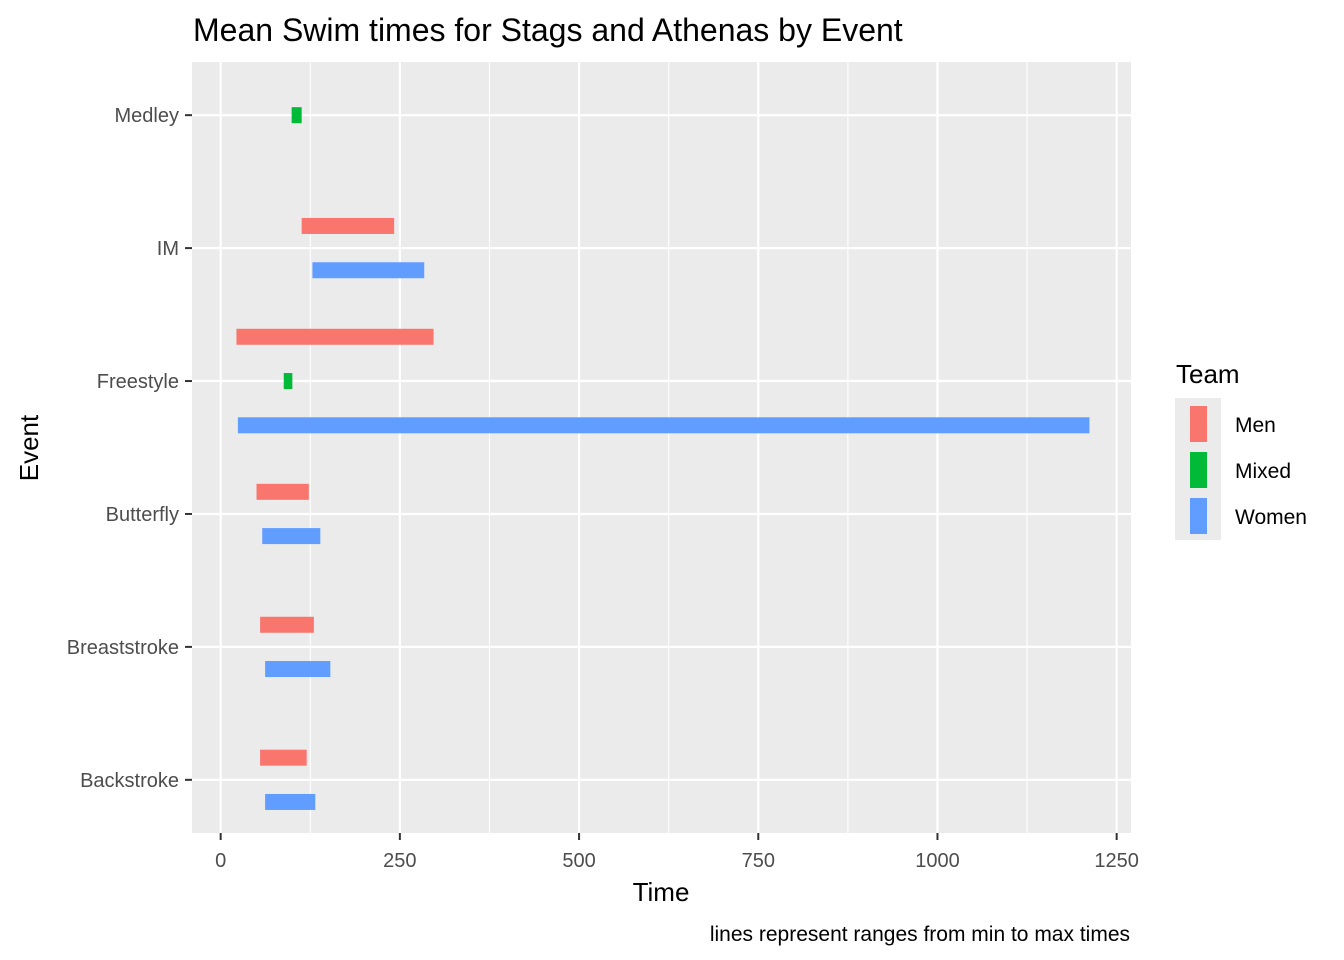 Image resolution: width=1344 pixels, height=960 pixels. I want to click on y-tick-label: Breaststroke, so click(123, 648).